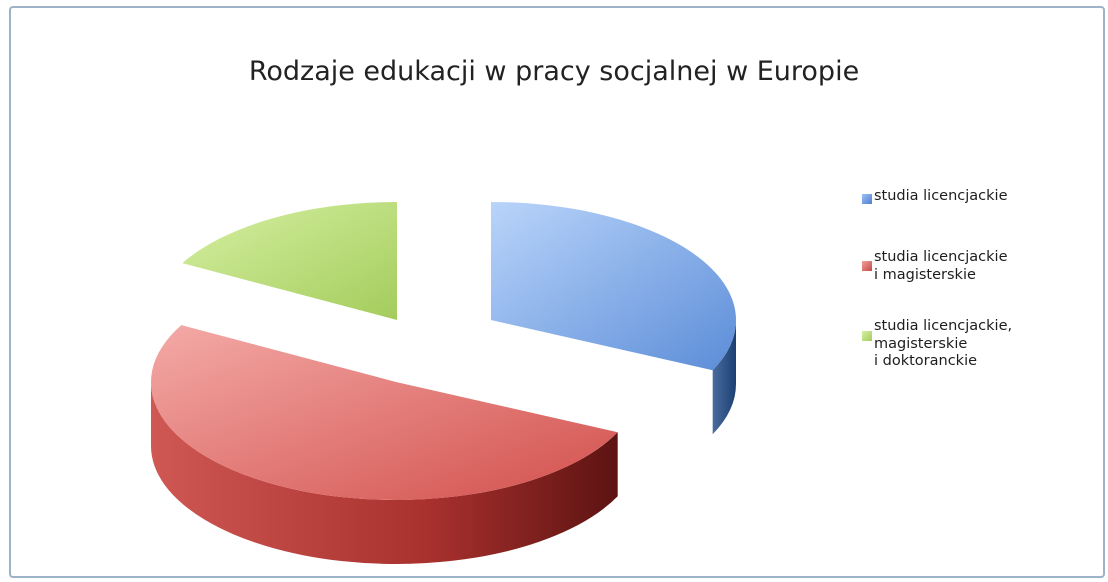  I want to click on slice-red-top, so click(384, 413).